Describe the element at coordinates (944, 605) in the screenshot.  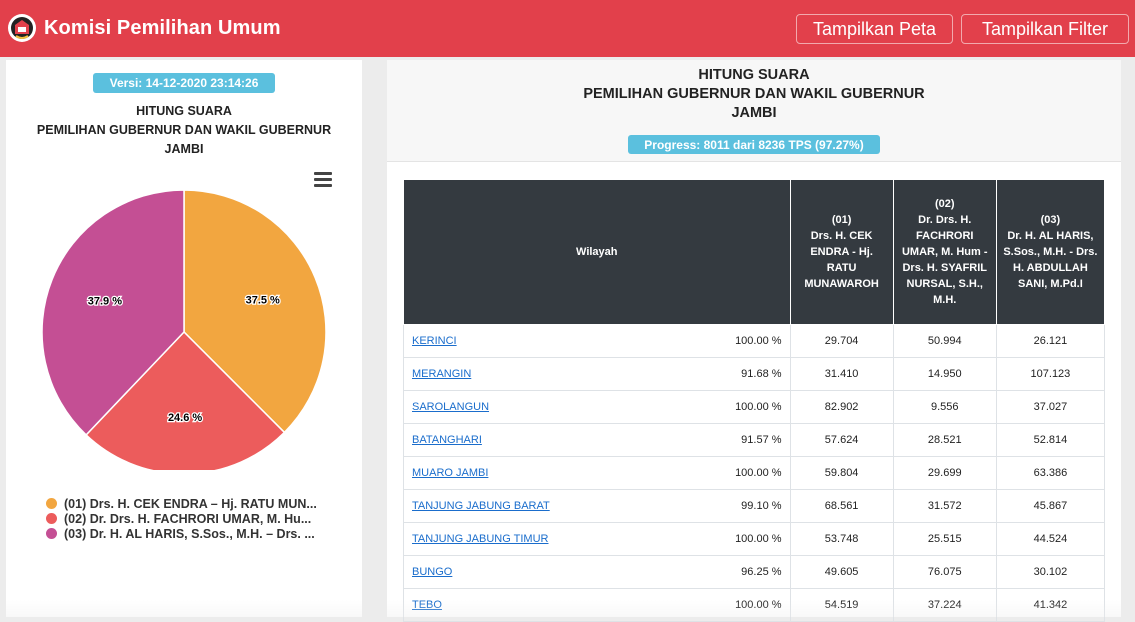
I see `cell-votes-02: 37.224` at that location.